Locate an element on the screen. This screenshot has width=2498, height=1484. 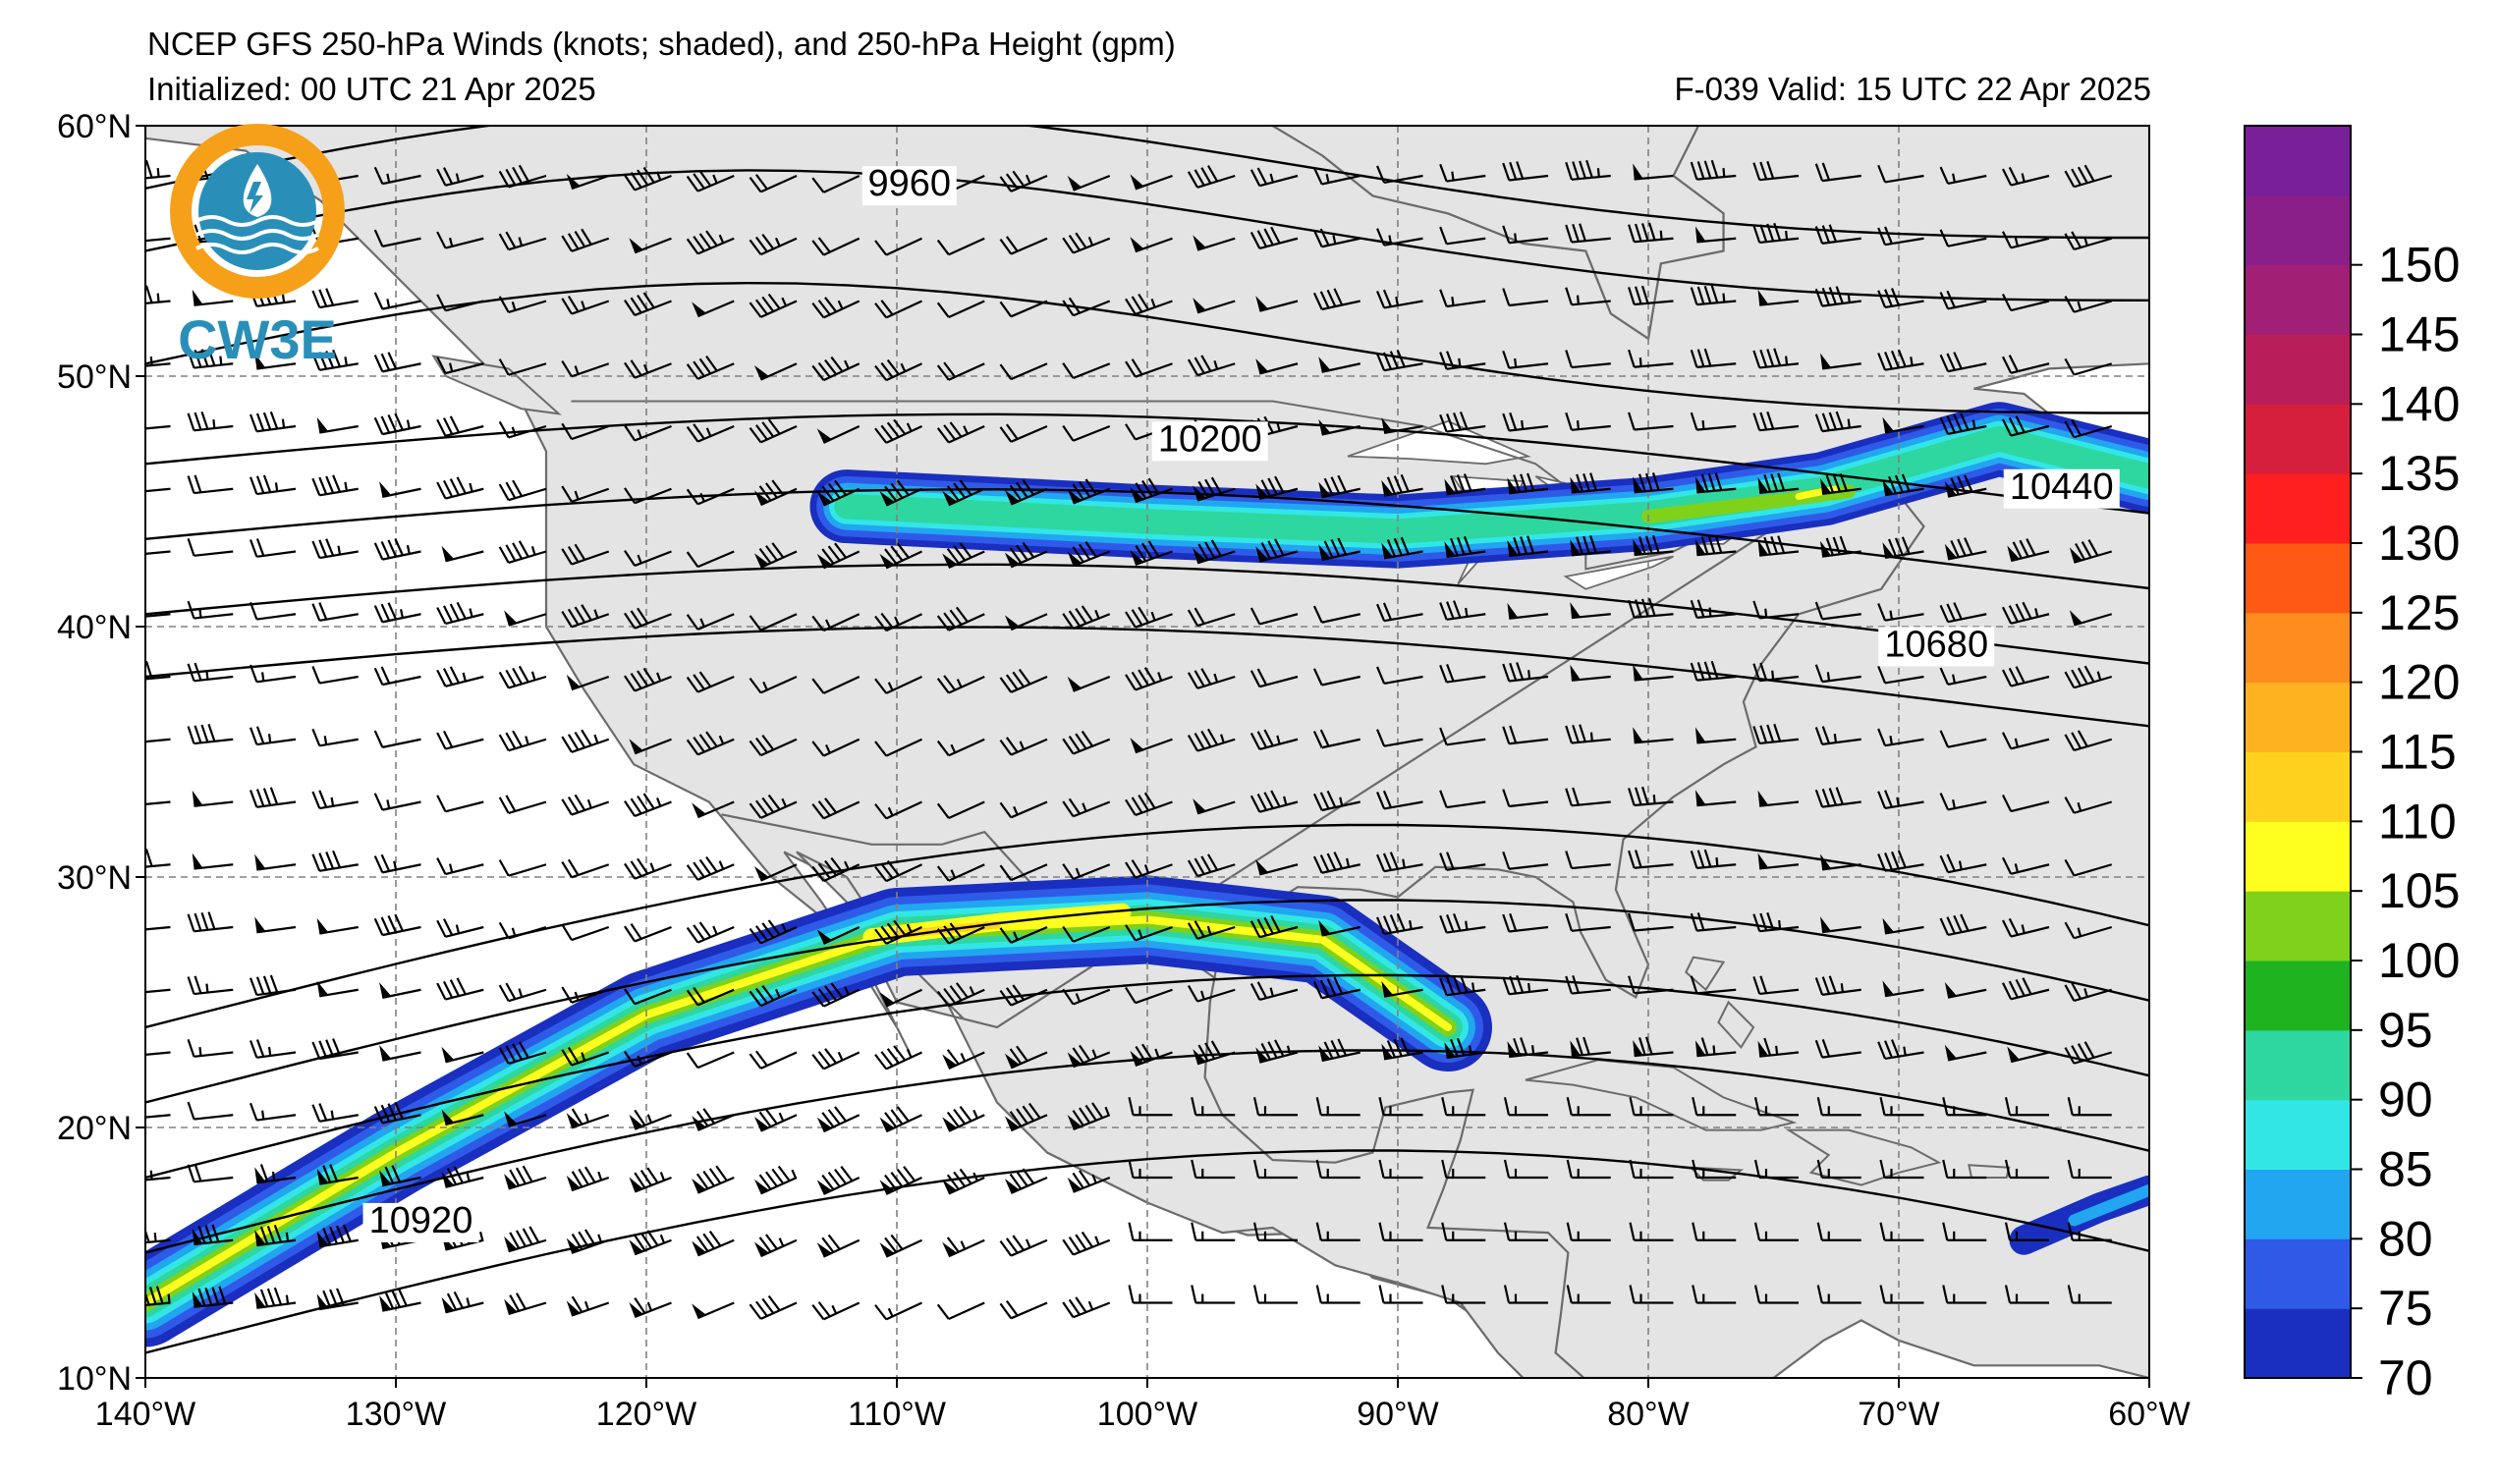
colorbar-tick-label: 150 is located at coordinates (2419, 265).